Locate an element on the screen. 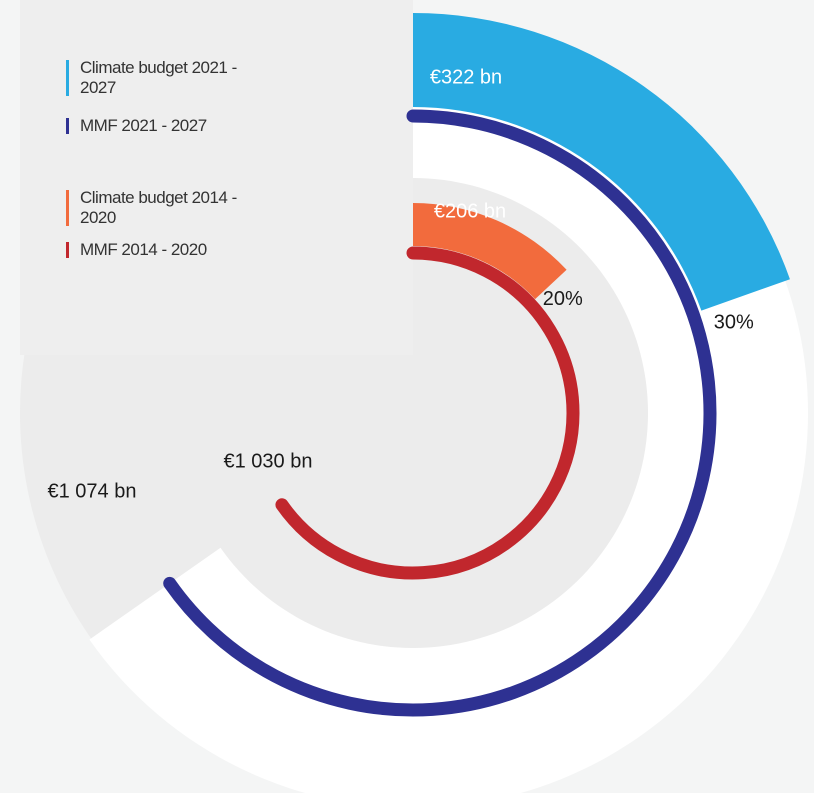 This screenshot has width=814, height=793. climate-arc is located at coordinates (490, 251).